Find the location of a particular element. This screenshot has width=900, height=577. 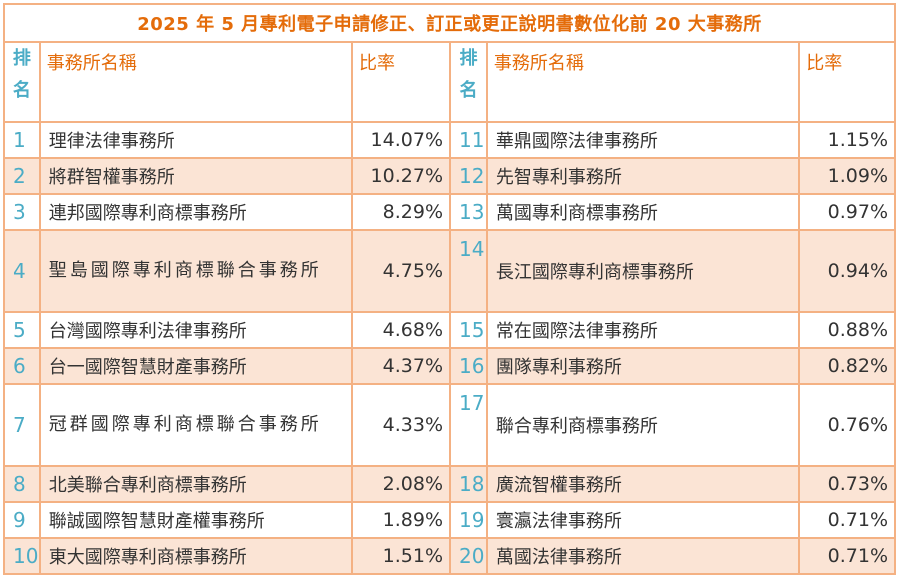

ratio-cell-right: 0.73% is located at coordinates (847, 484).